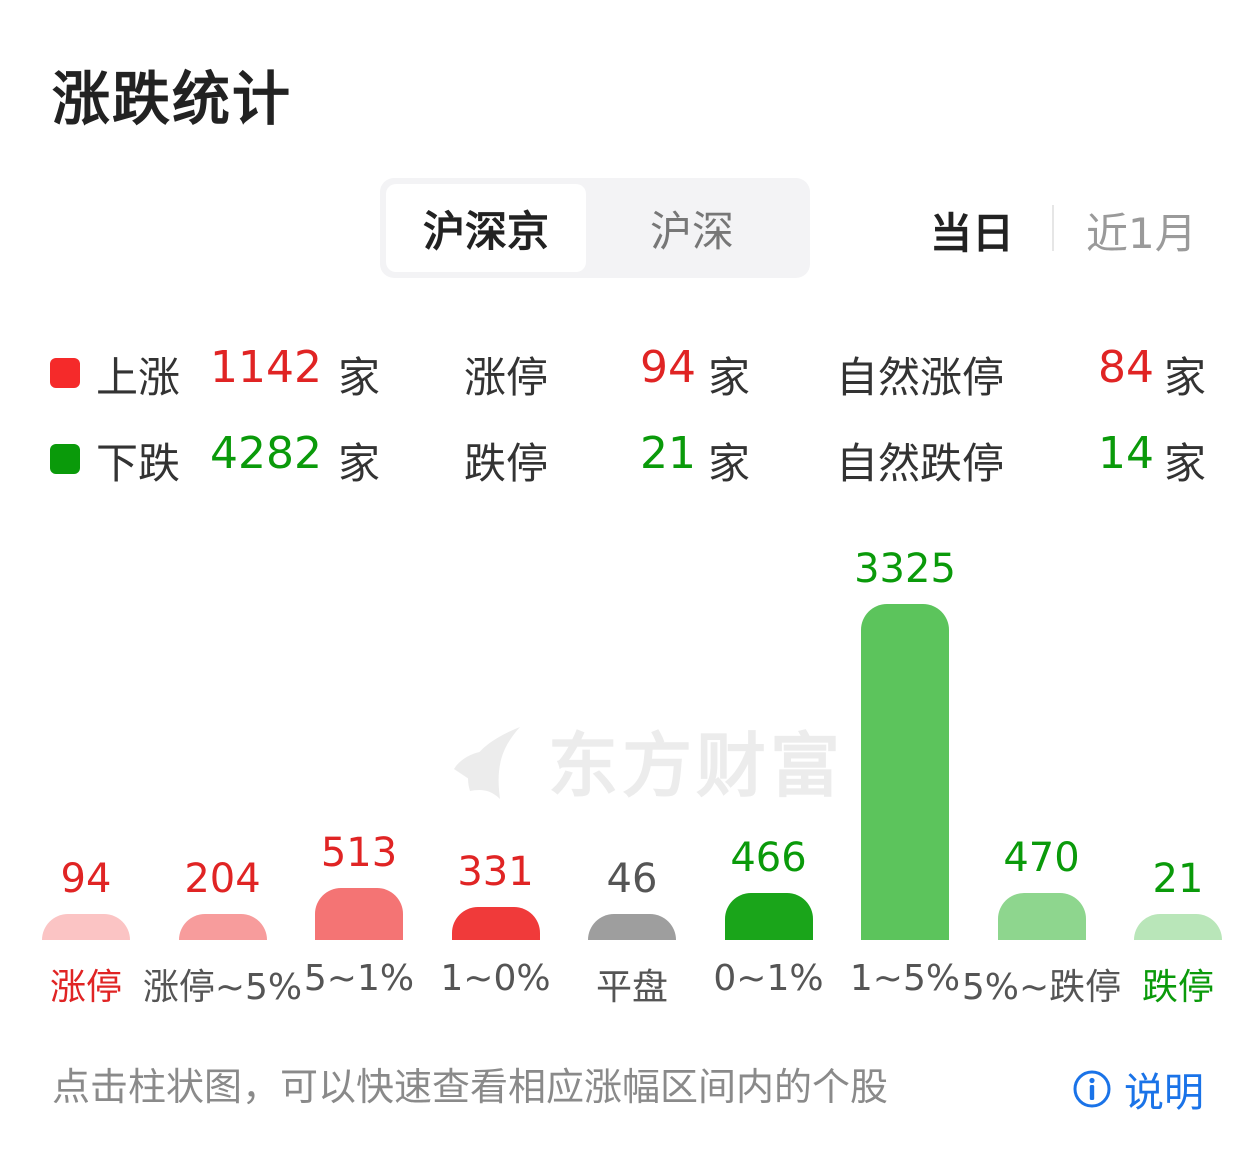 This screenshot has width=1260, height=1168. What do you see at coordinates (487, 762) in the screenshot?
I see `brand-logo-icon` at bounding box center [487, 762].